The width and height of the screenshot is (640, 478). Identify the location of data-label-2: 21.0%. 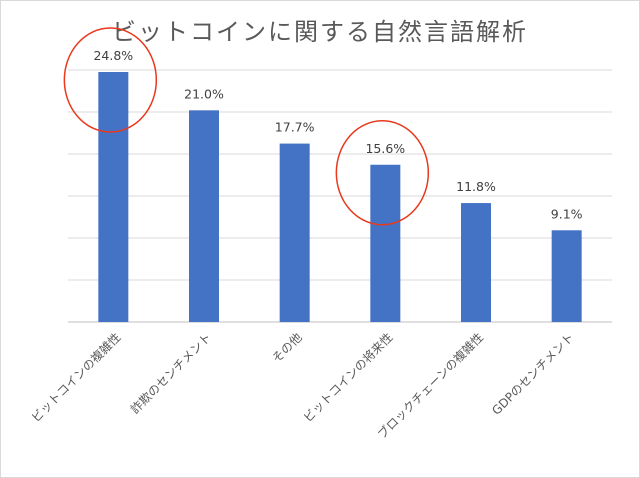
(204, 93).